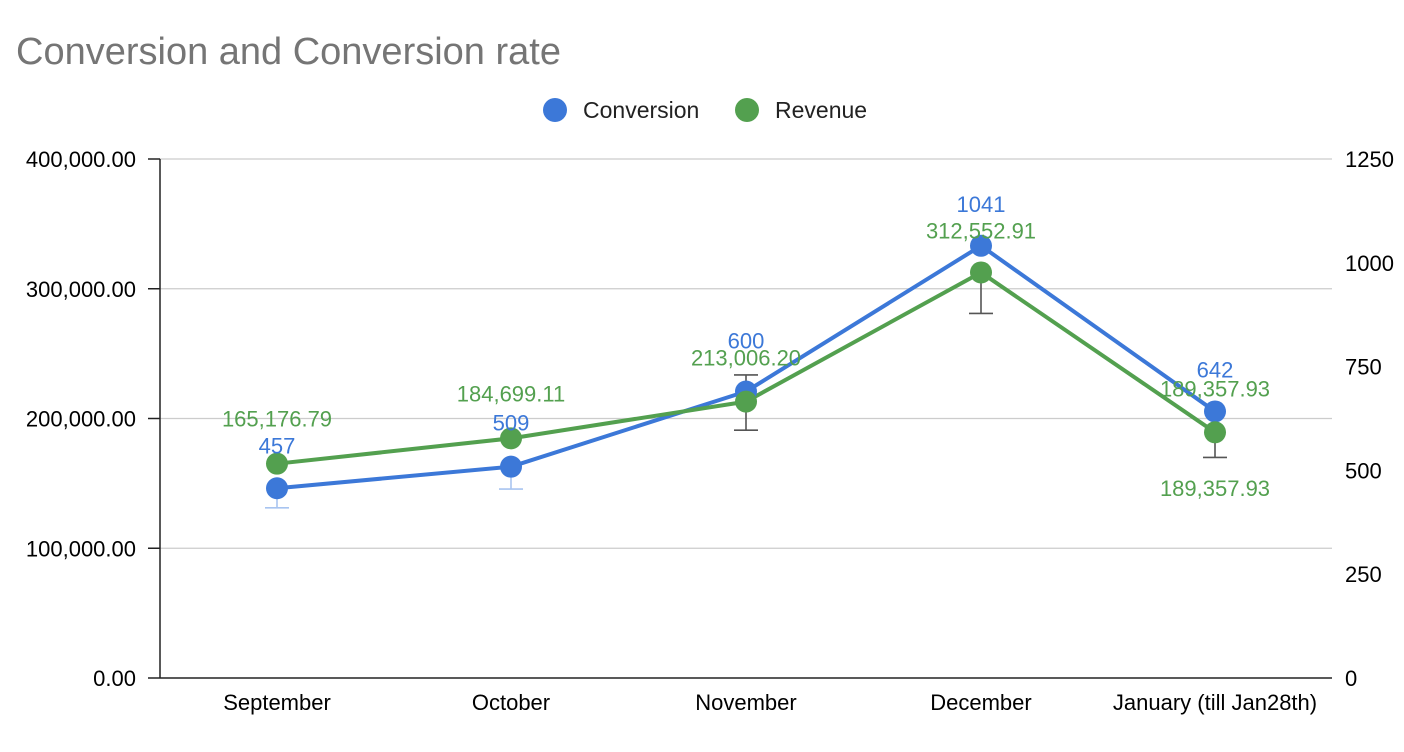 The image size is (1404, 752). I want to click on left-tick-label: 0.00, so click(114, 678).